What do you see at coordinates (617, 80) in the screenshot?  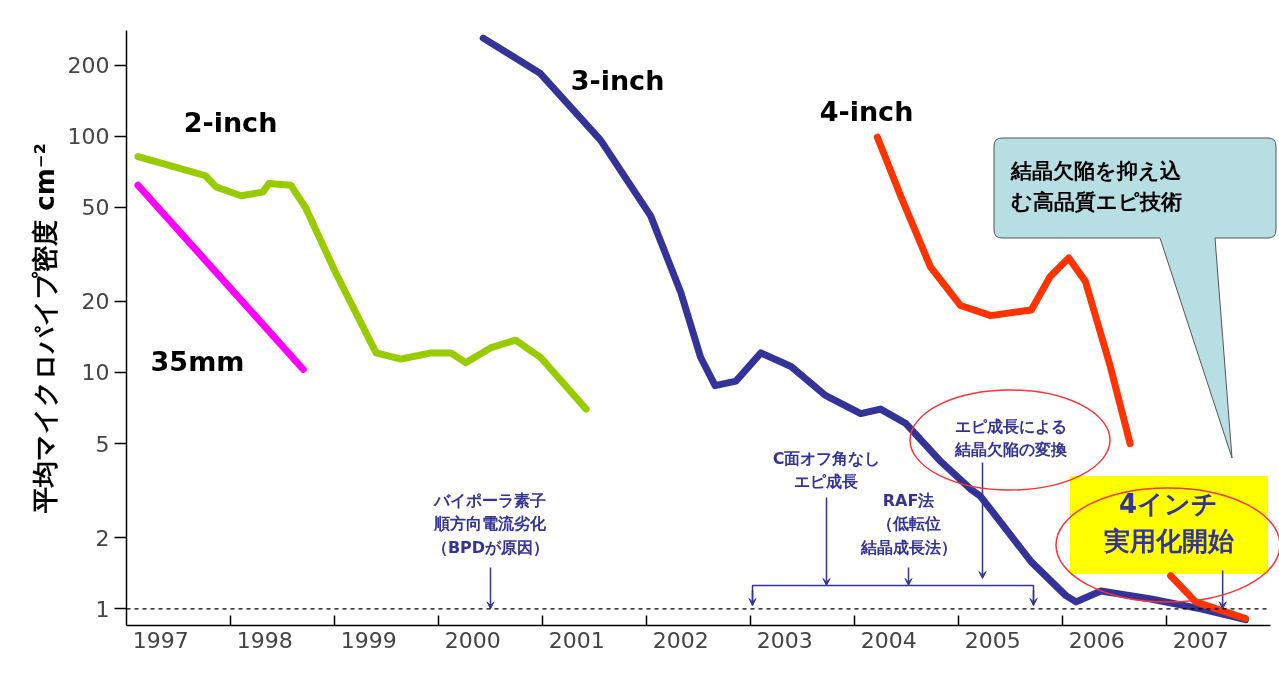 I see `series-label: 3-inch` at bounding box center [617, 80].